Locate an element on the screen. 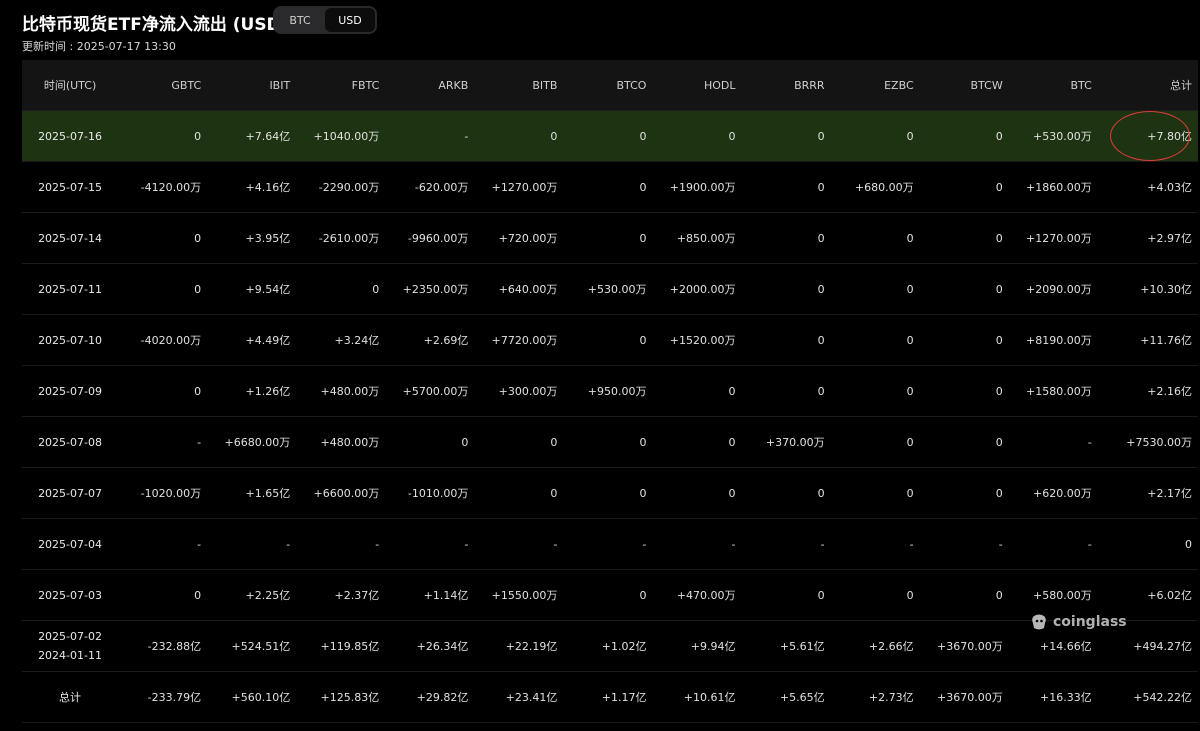 Image resolution: width=1200 pixels, height=731 pixels. row-date-cell: 2025-07-10 is located at coordinates (70, 340).